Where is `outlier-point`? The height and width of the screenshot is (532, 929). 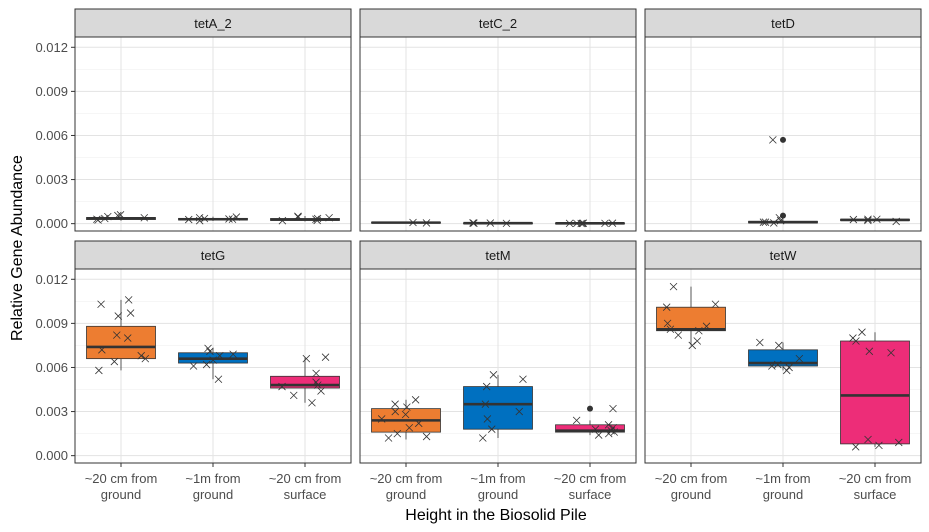
outlier-point is located at coordinates (783, 139).